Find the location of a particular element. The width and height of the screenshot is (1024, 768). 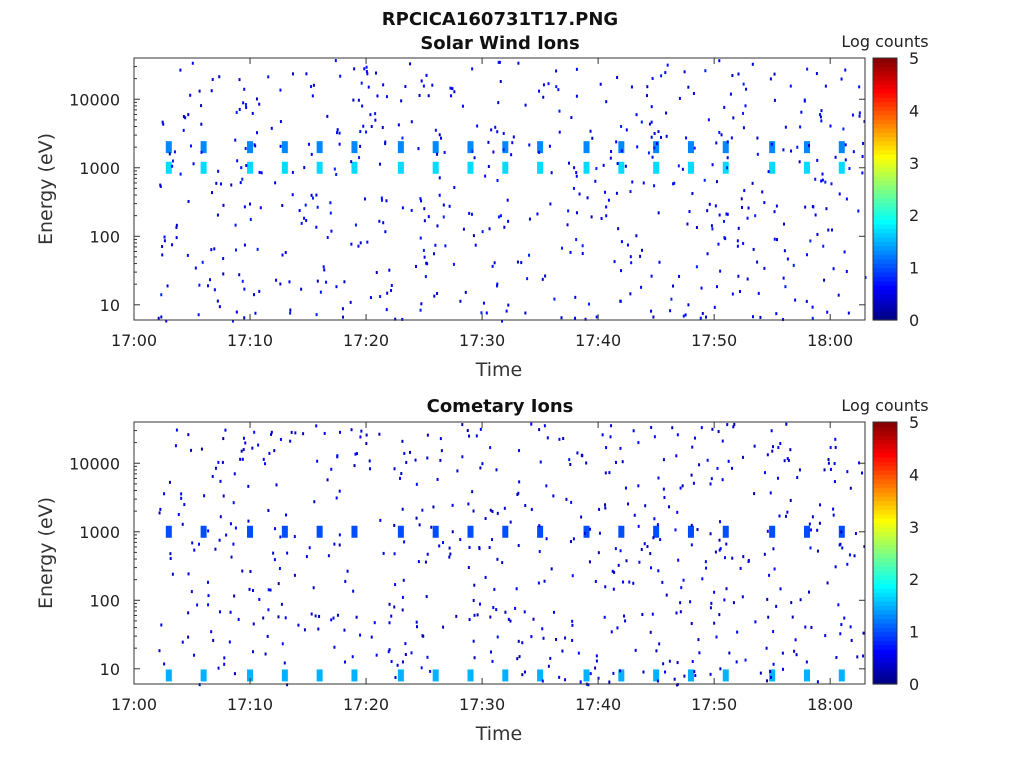

x-tick-label: 17:30 is located at coordinates (482, 704).